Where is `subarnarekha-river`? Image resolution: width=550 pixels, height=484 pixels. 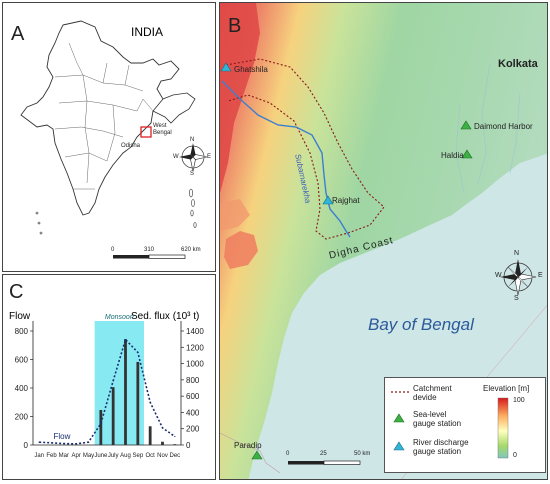
subarnarekha-river is located at coordinates (286, 159).